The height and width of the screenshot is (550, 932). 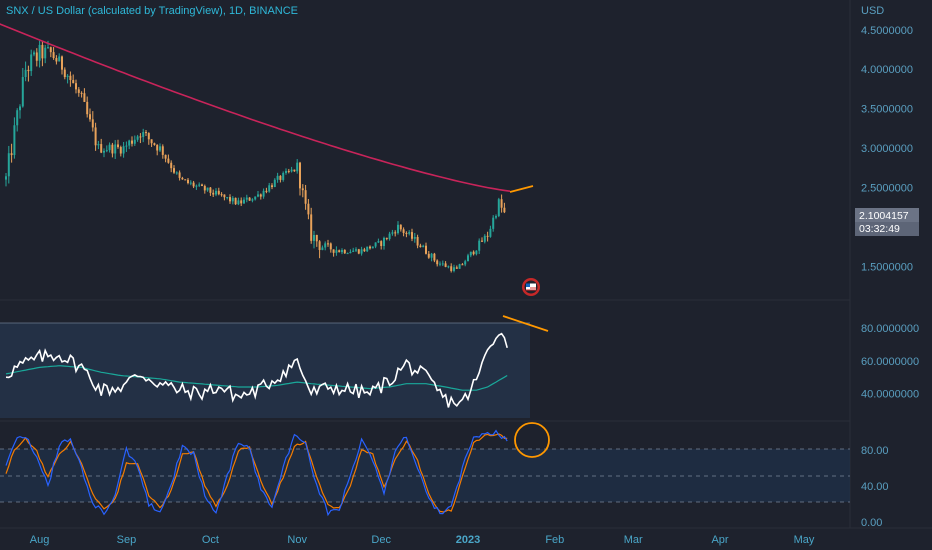 I want to click on current-price: 2.1004157, so click(x=884, y=216).